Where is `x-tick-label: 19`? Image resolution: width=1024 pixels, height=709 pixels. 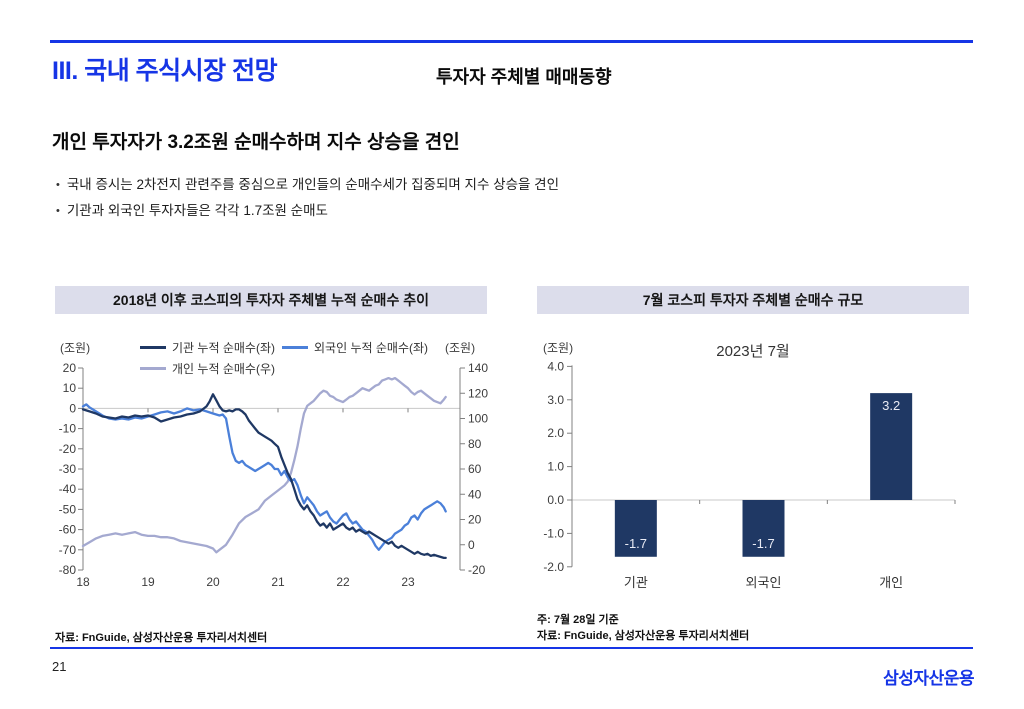 x-tick-label: 19 is located at coordinates (148, 582).